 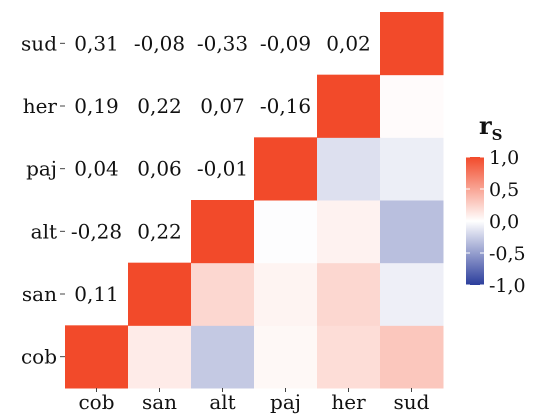 I want to click on heatmap-cell-paj-her, so click(x=349, y=169).